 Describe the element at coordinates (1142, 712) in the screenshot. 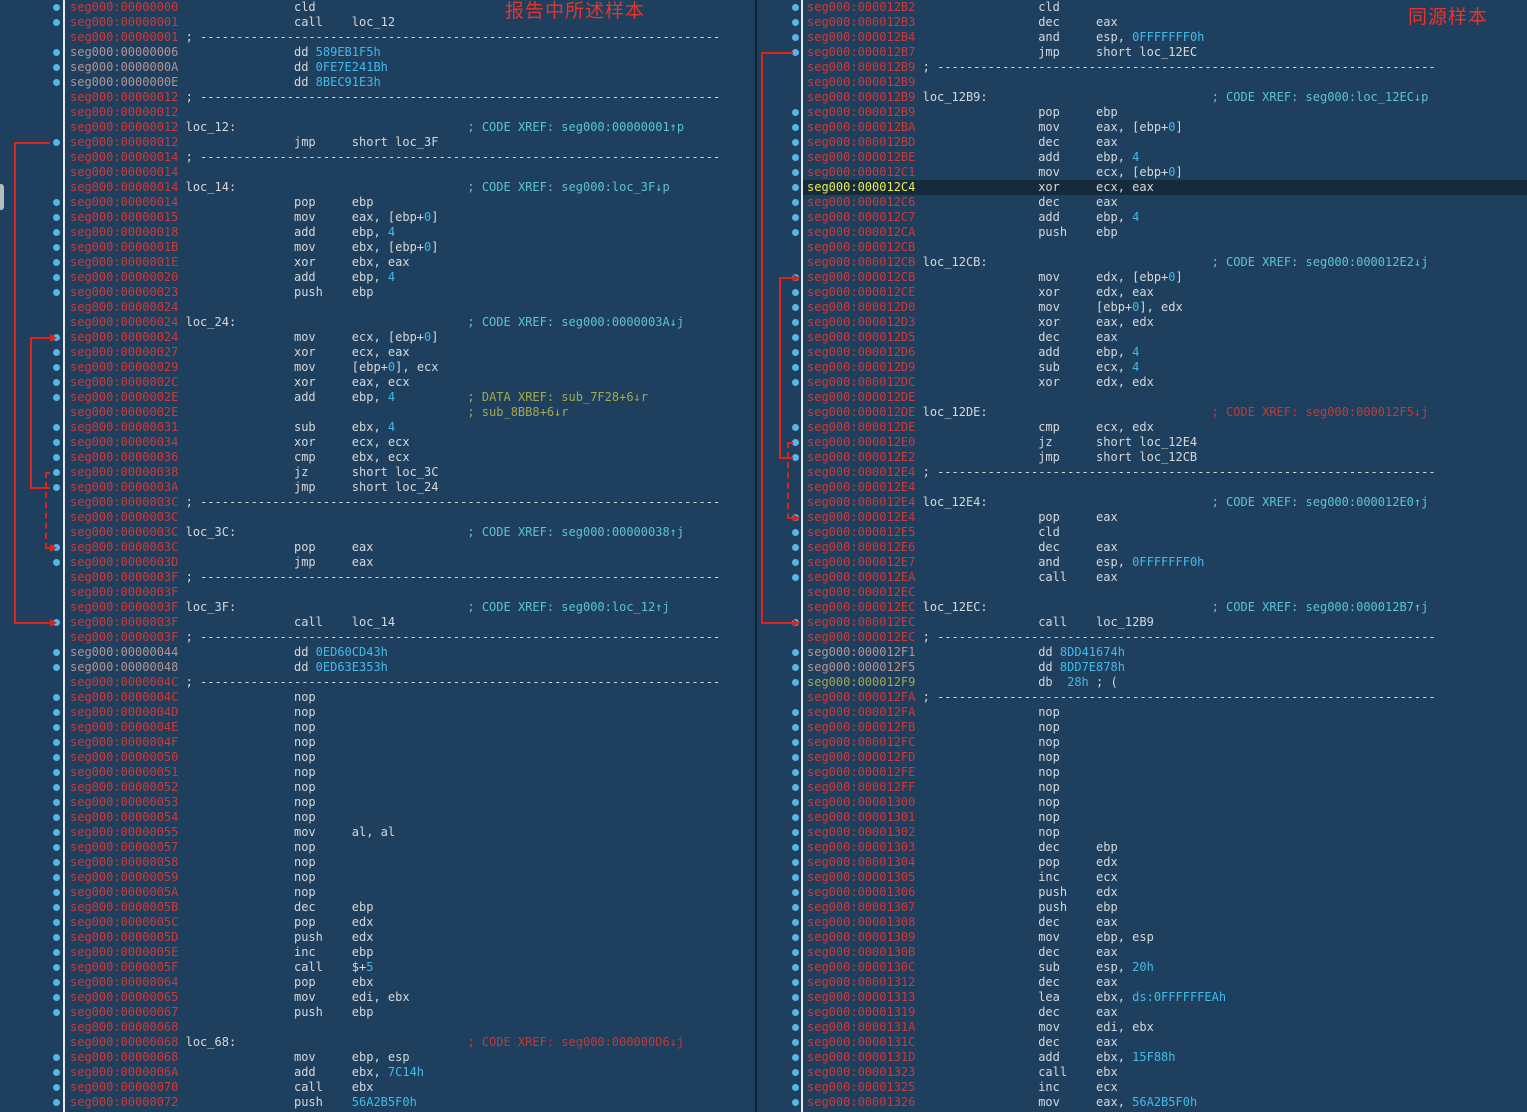

I see `asm-line: seg000:000012FA nop` at that location.